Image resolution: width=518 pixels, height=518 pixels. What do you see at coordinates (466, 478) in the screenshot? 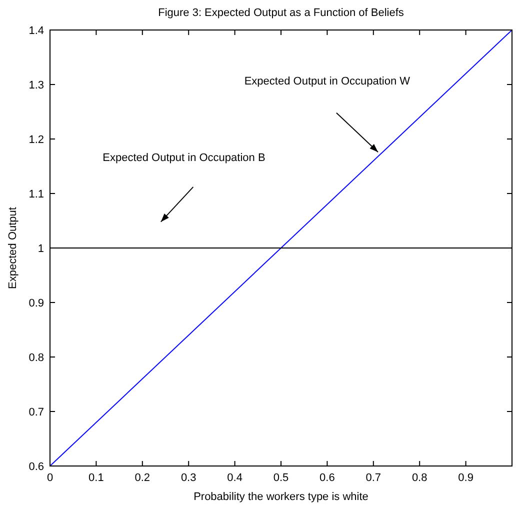
I see `x-tick-label: 0.9` at bounding box center [466, 478].